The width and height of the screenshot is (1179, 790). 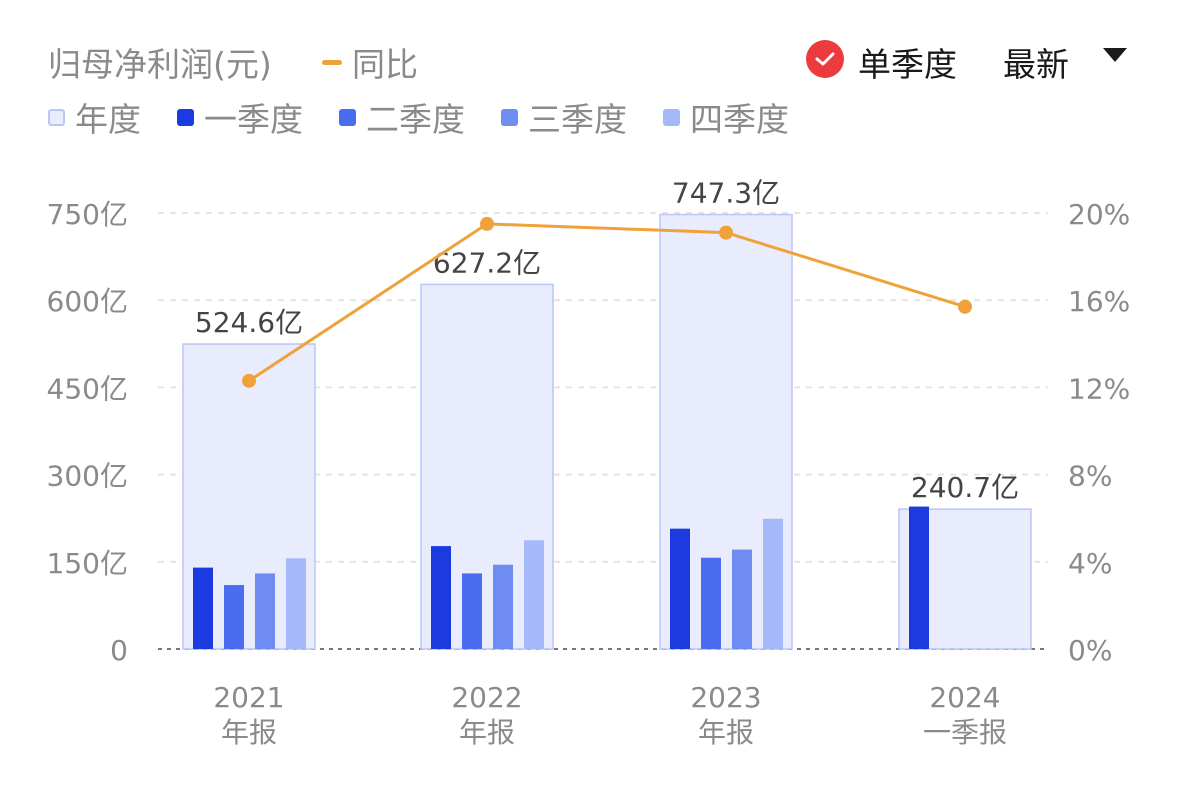 What do you see at coordinates (249, 322) in the screenshot?
I see `annual-value-label: 524.6亿` at bounding box center [249, 322].